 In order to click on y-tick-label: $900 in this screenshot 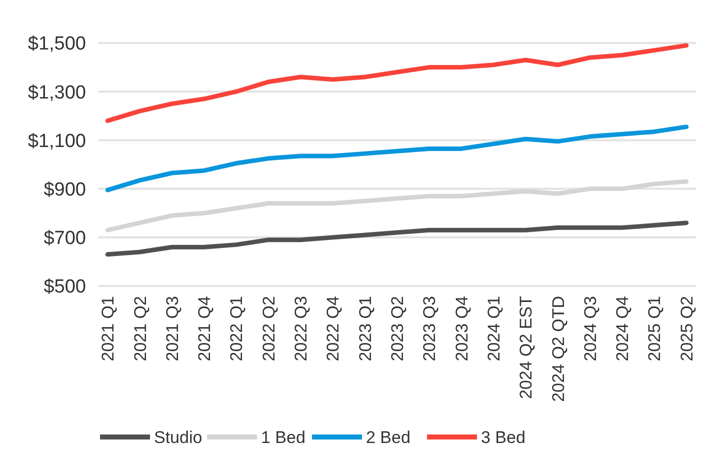, I will do `click(65, 189)`.